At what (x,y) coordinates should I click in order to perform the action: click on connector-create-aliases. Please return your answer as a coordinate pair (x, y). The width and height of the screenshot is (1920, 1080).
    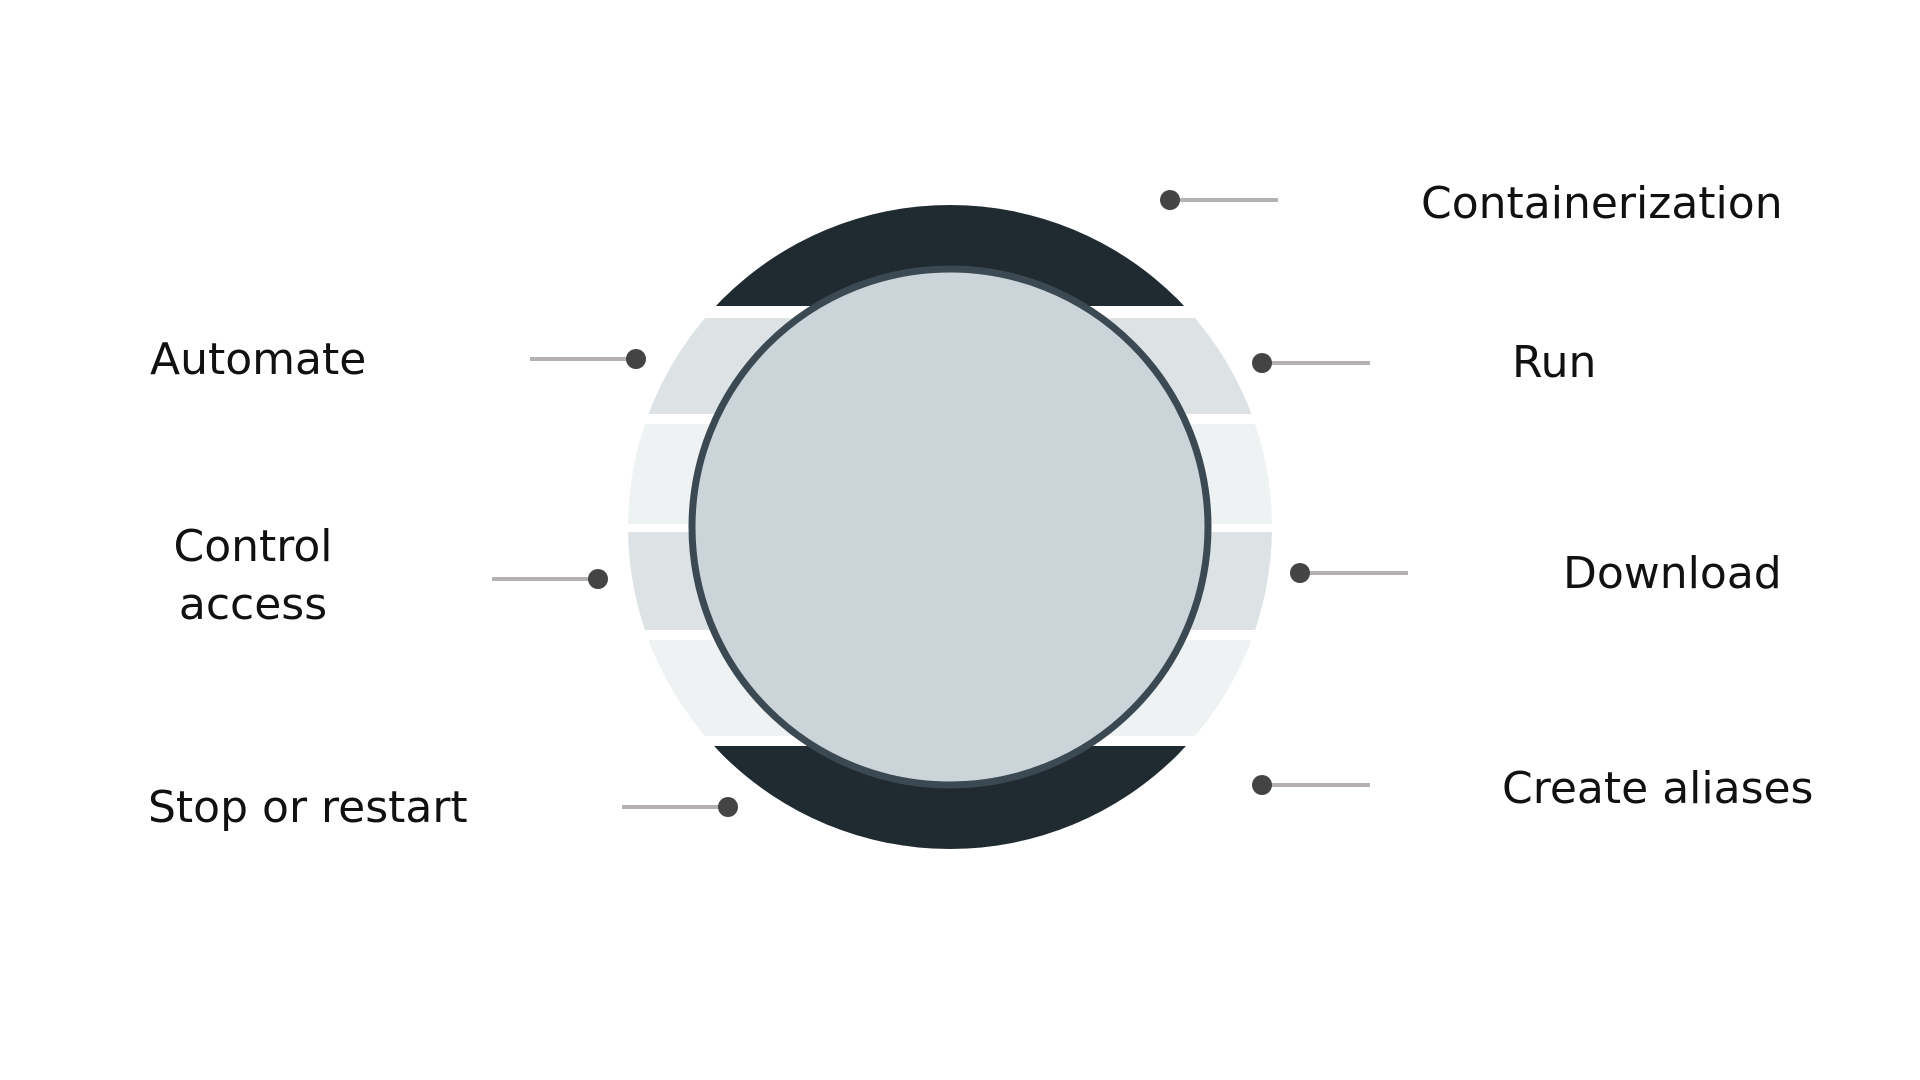
    Looking at the image, I should click on (1311, 785).